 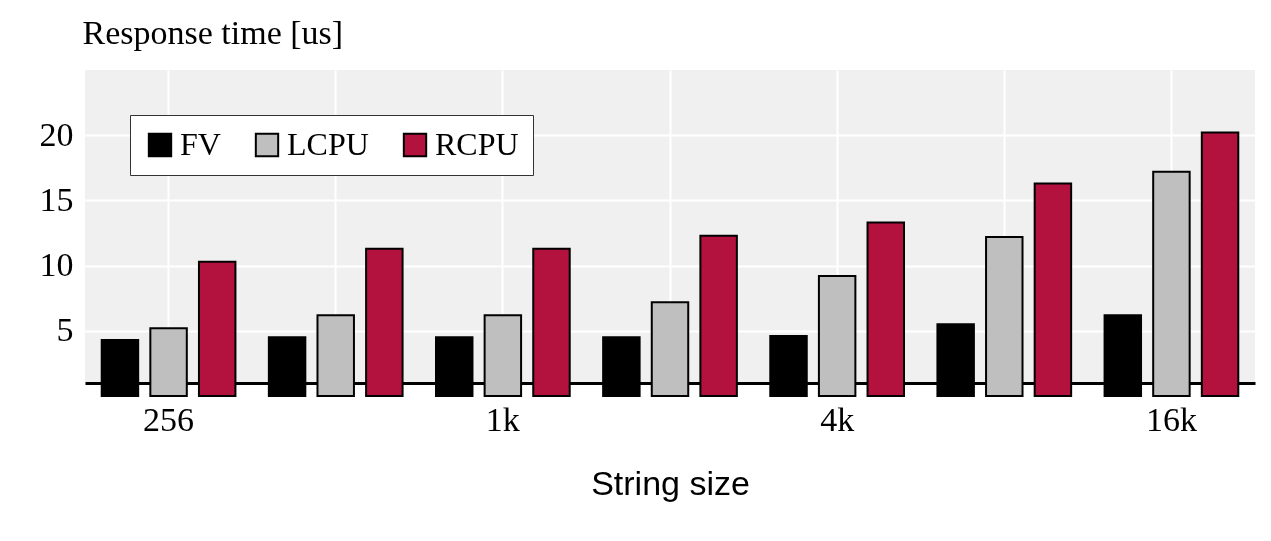 What do you see at coordinates (213, 32) in the screenshot?
I see `y-axis-title: Response time [us]` at bounding box center [213, 32].